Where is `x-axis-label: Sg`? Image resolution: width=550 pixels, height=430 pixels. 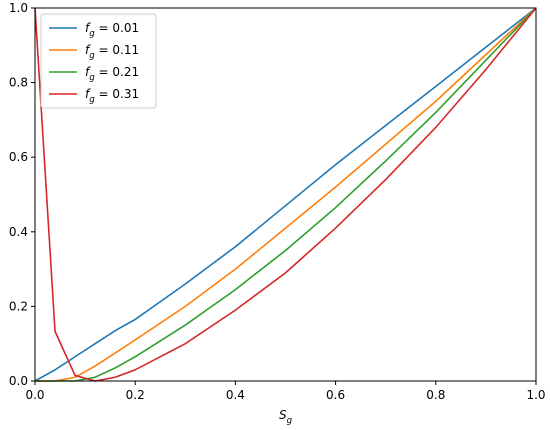 x-axis-label: Sg is located at coordinates (286, 417).